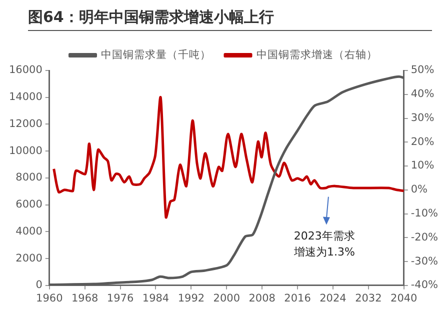 The height and width of the screenshot is (331, 447). What do you see at coordinates (422, 118) in the screenshot?
I see `y2-tick-label: 30%` at bounding box center [422, 118].